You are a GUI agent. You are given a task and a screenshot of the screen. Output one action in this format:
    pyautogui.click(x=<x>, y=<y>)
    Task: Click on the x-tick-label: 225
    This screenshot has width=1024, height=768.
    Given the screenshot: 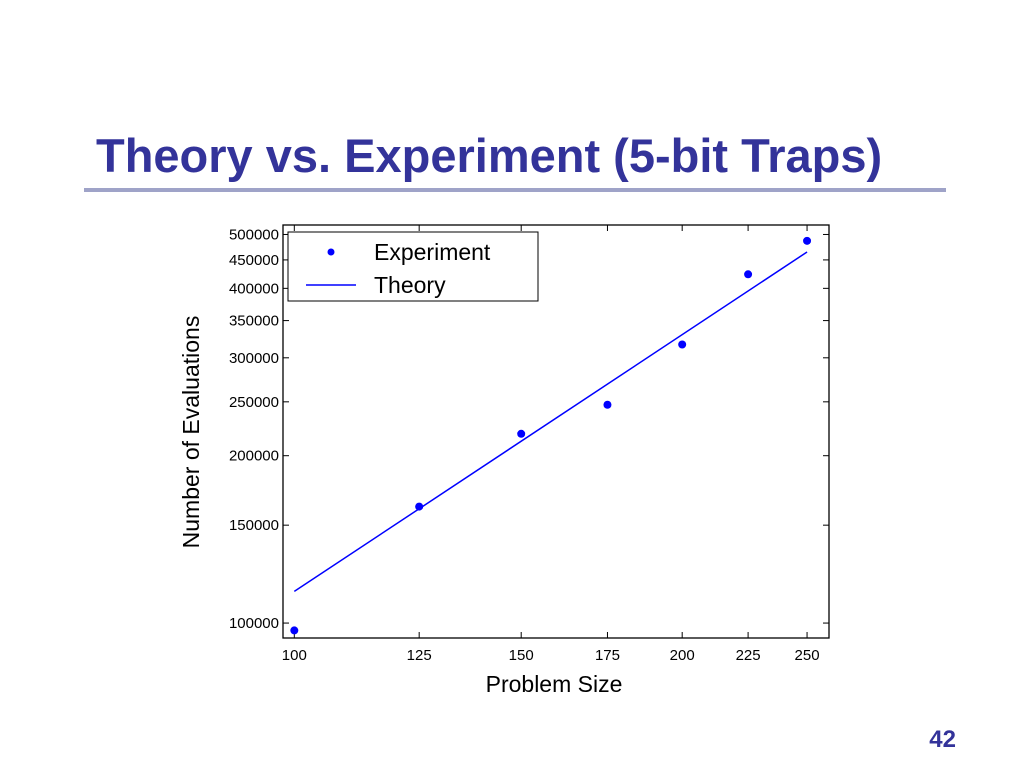 What is the action you would take?
    pyautogui.click(x=748, y=655)
    